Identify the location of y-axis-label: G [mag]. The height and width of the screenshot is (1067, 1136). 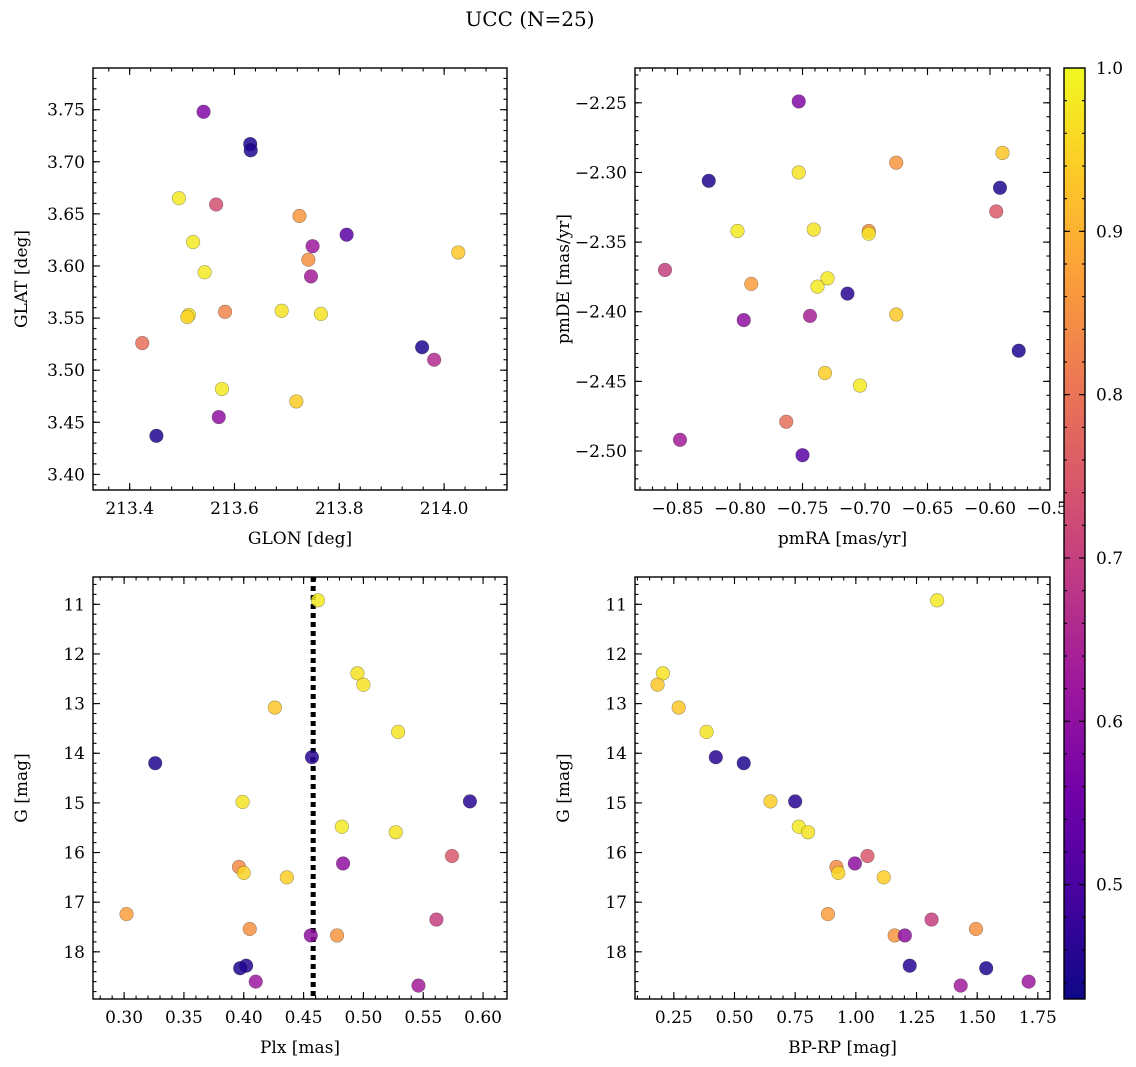
(22, 787).